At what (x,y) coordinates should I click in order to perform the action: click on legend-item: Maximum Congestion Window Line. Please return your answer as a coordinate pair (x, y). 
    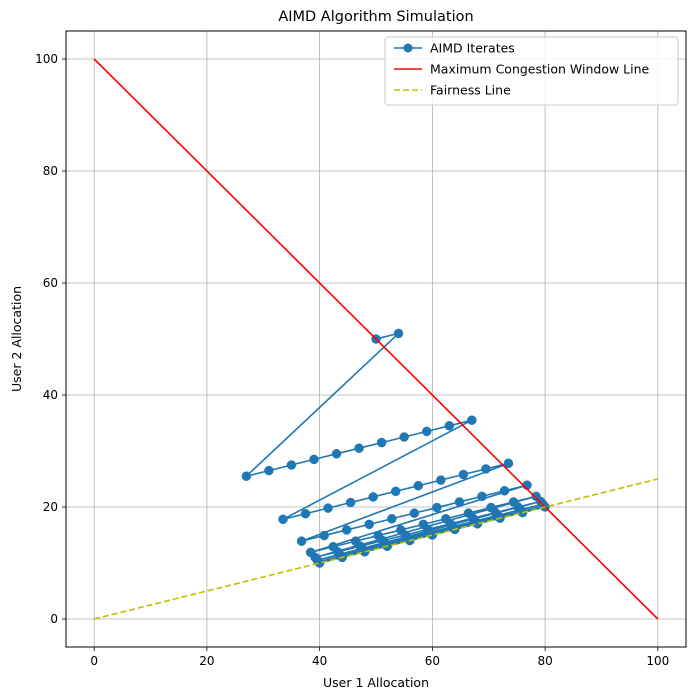
    Looking at the image, I should click on (522, 69).